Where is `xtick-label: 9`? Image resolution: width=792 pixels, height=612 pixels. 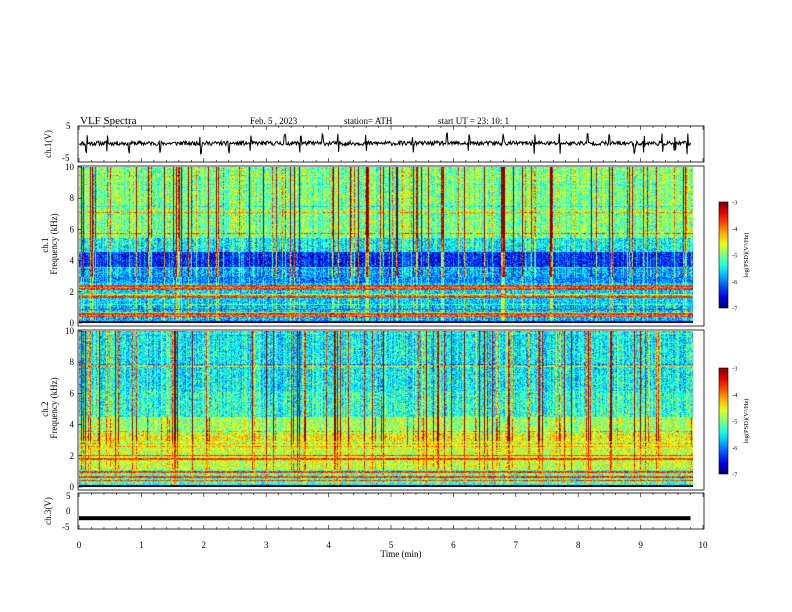
xtick-label: 9 is located at coordinates (640, 545).